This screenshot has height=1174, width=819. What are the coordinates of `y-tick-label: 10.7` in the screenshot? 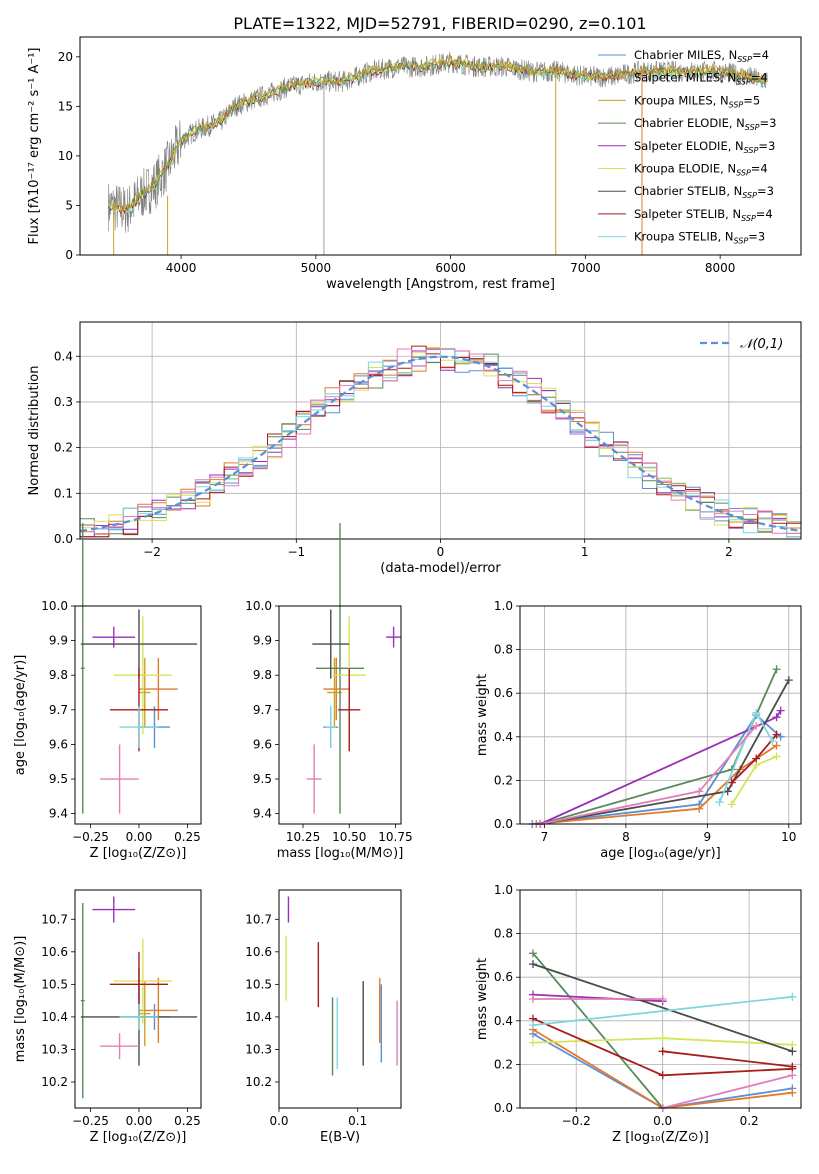 It's located at (54, 919).